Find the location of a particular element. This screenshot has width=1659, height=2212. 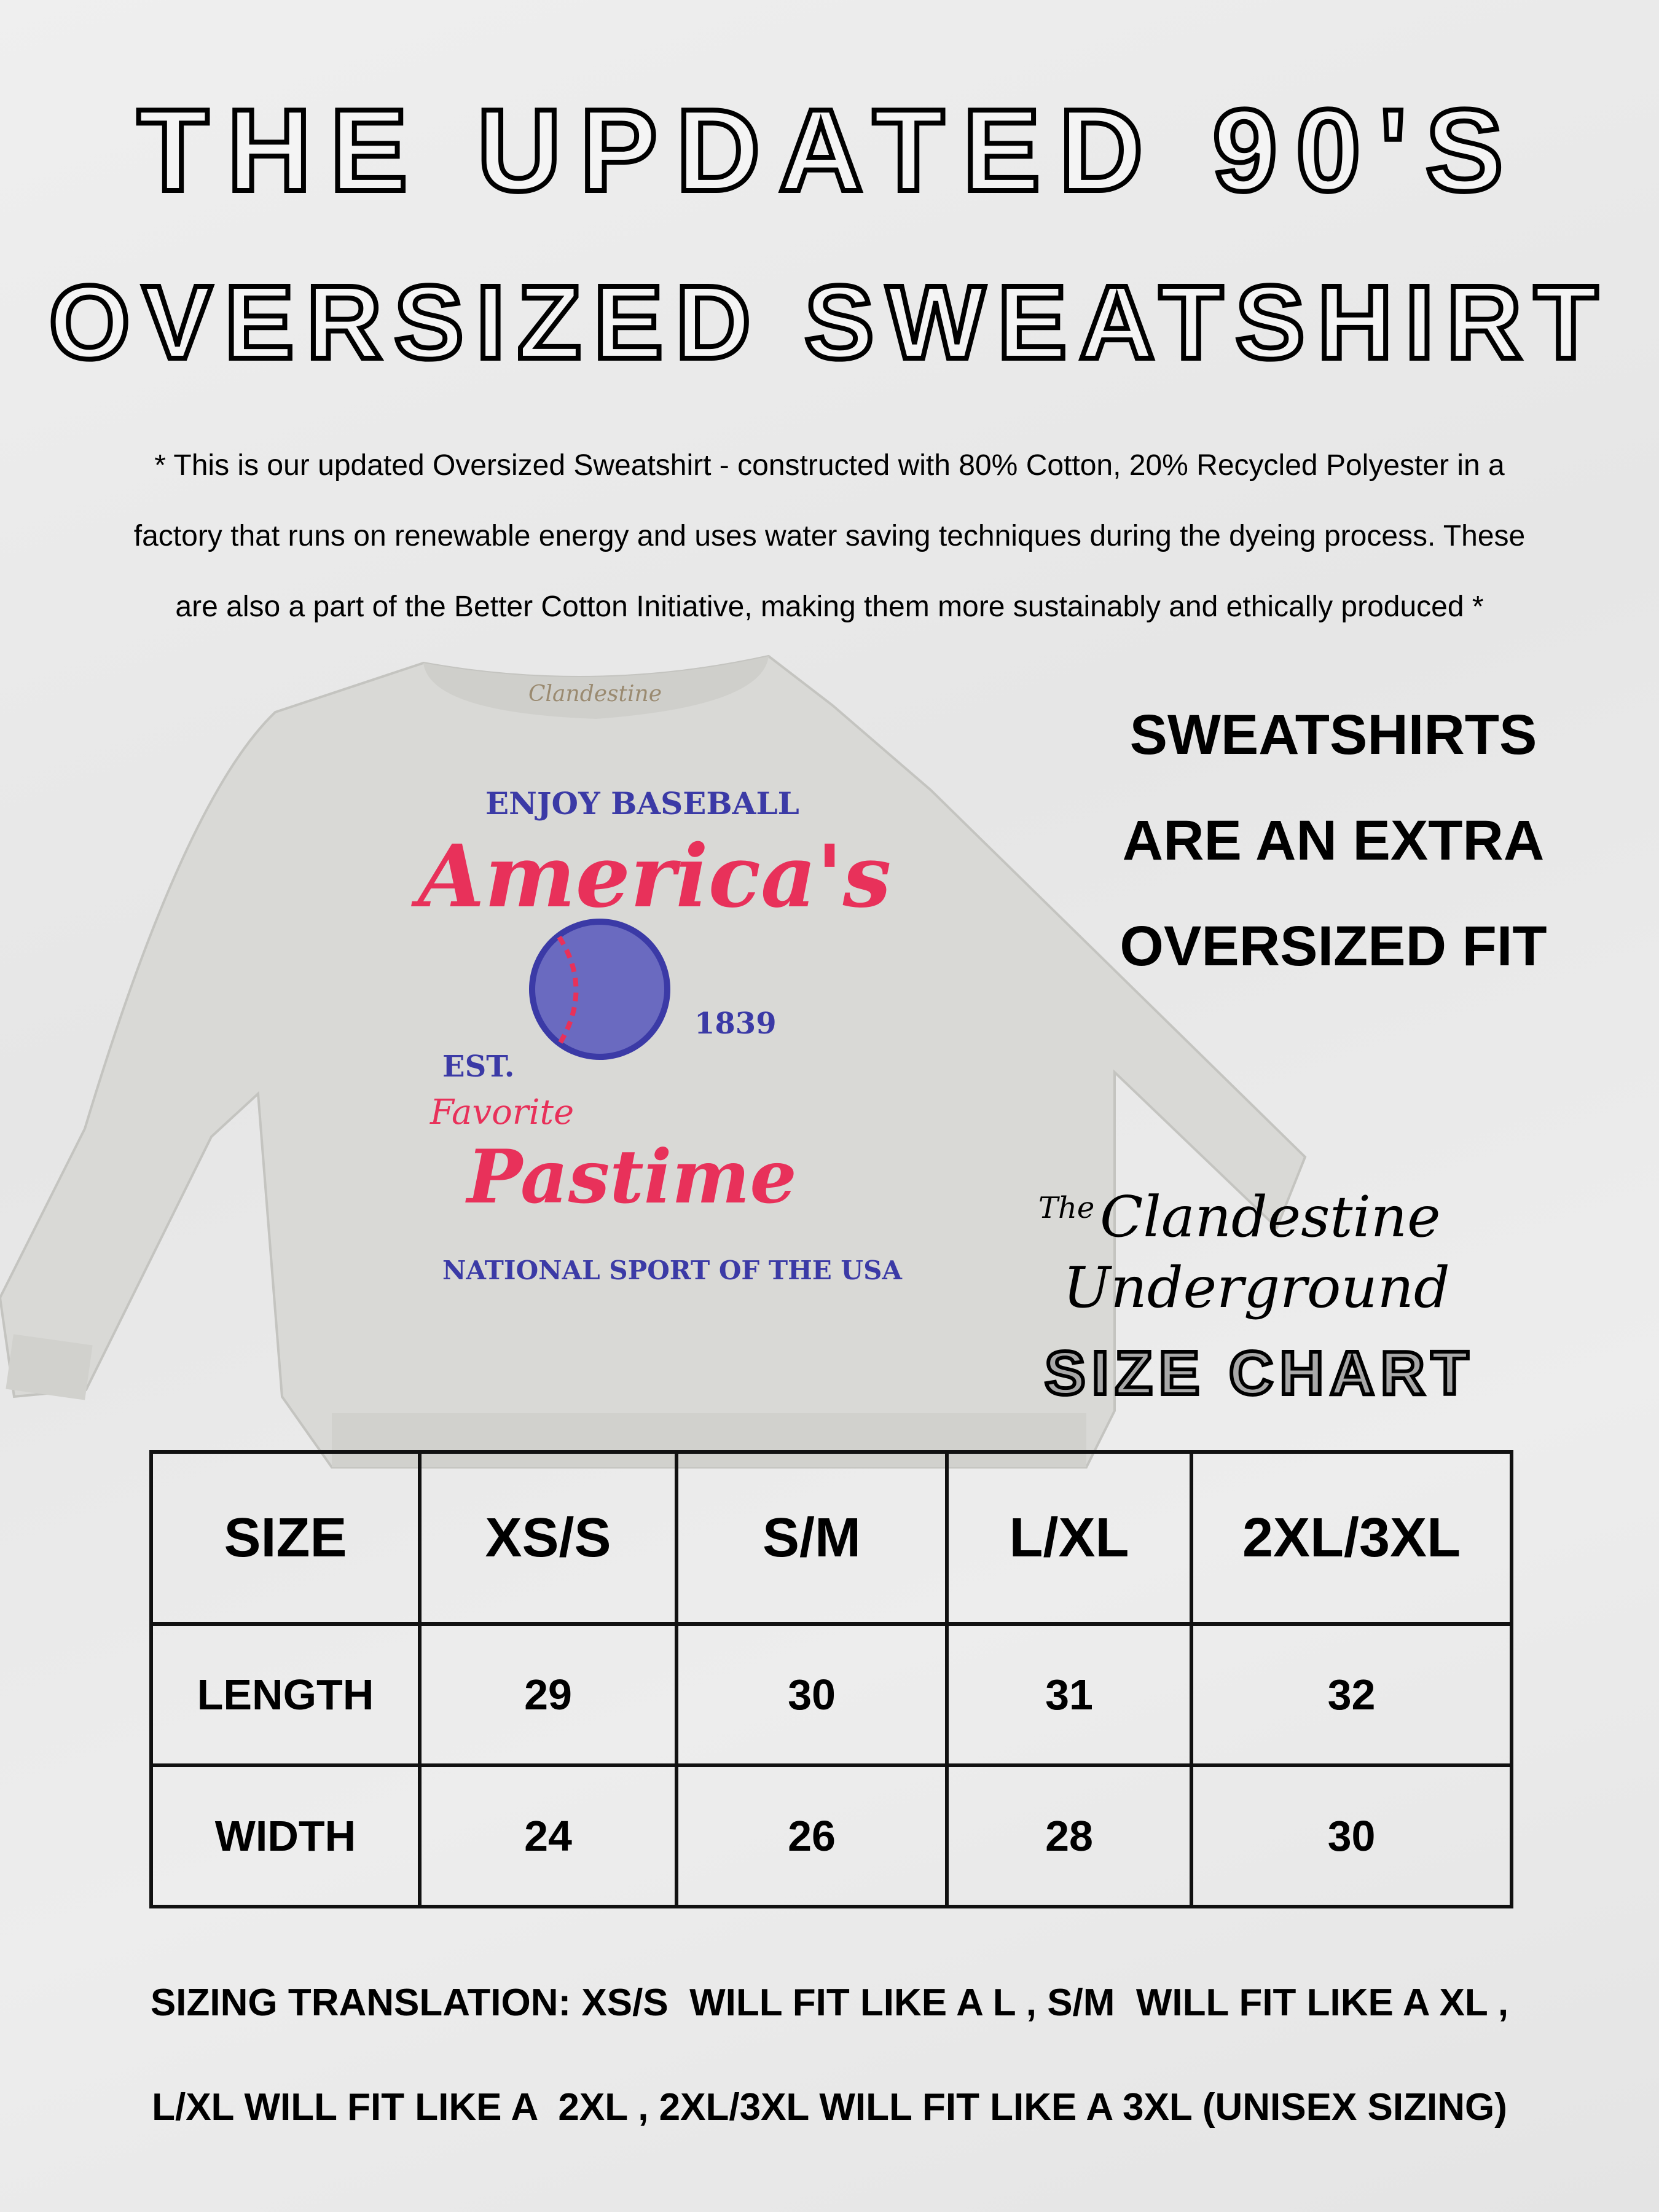

print-favorite: Favorite is located at coordinates (502, 1112).